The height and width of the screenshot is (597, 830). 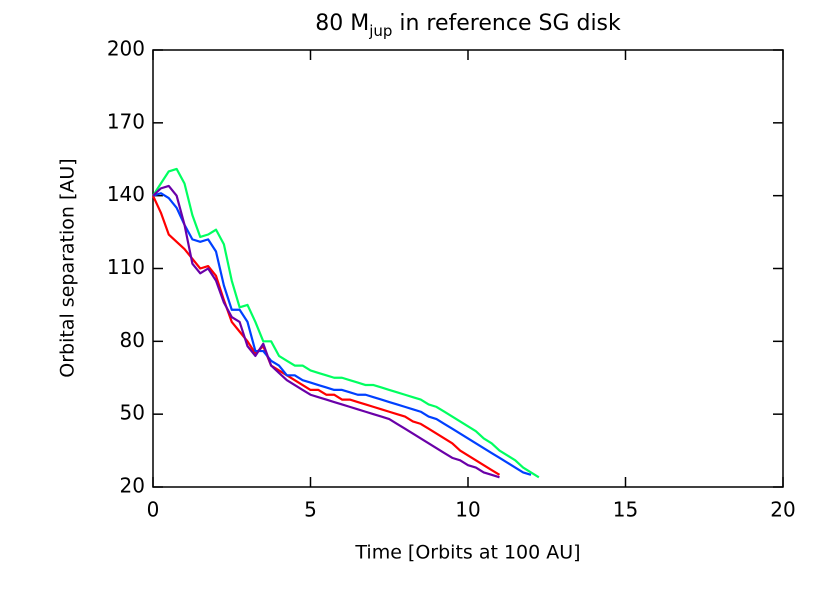 I want to click on y-tick-label: 140, so click(x=126, y=194).